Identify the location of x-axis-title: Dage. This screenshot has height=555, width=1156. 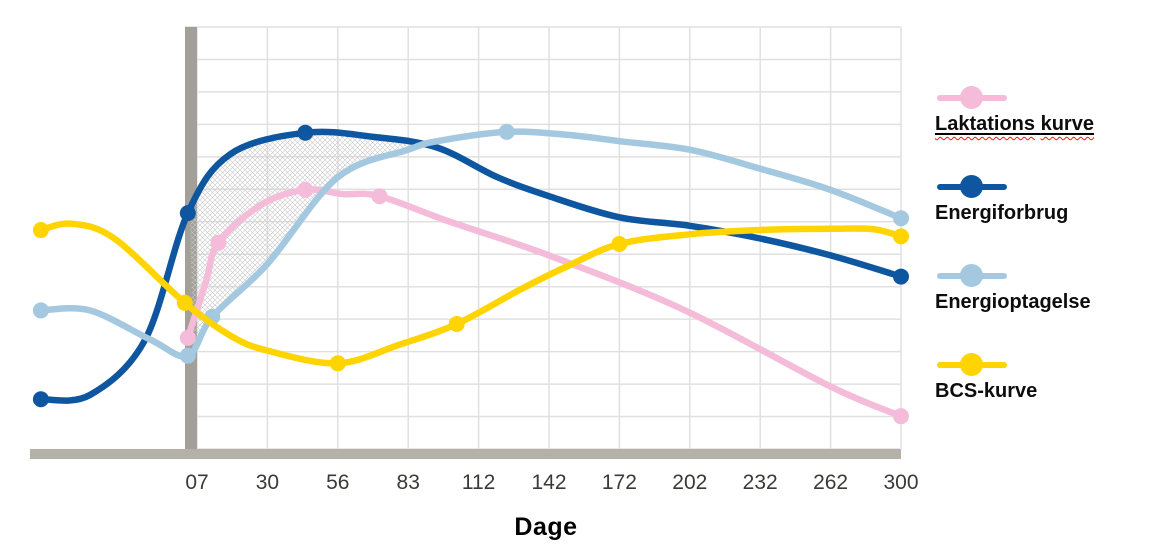
(546, 527).